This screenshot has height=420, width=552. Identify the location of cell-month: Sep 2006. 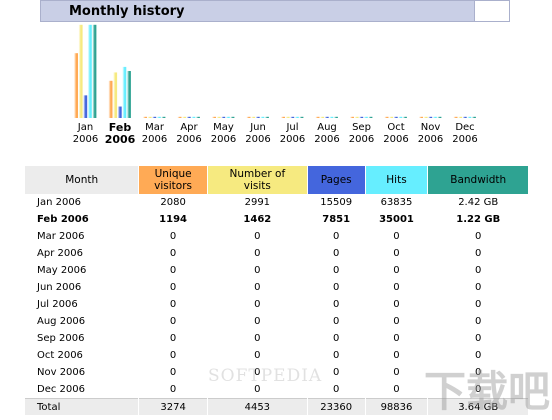
(61, 338).